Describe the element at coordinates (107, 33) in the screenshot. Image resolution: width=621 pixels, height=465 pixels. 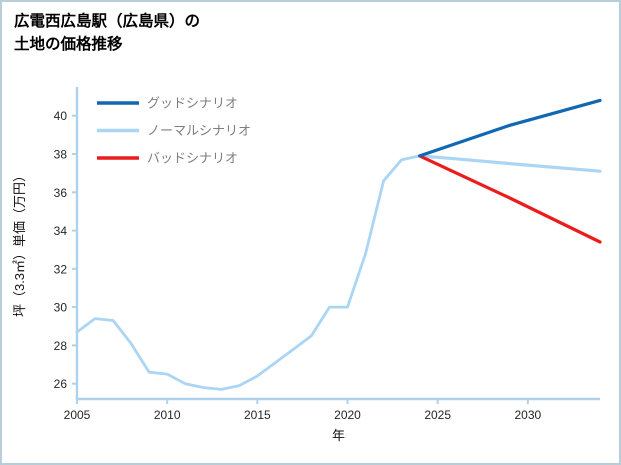
I see `chart-title: 広電西広島駅（広島県）の 土地の価格推移` at that location.